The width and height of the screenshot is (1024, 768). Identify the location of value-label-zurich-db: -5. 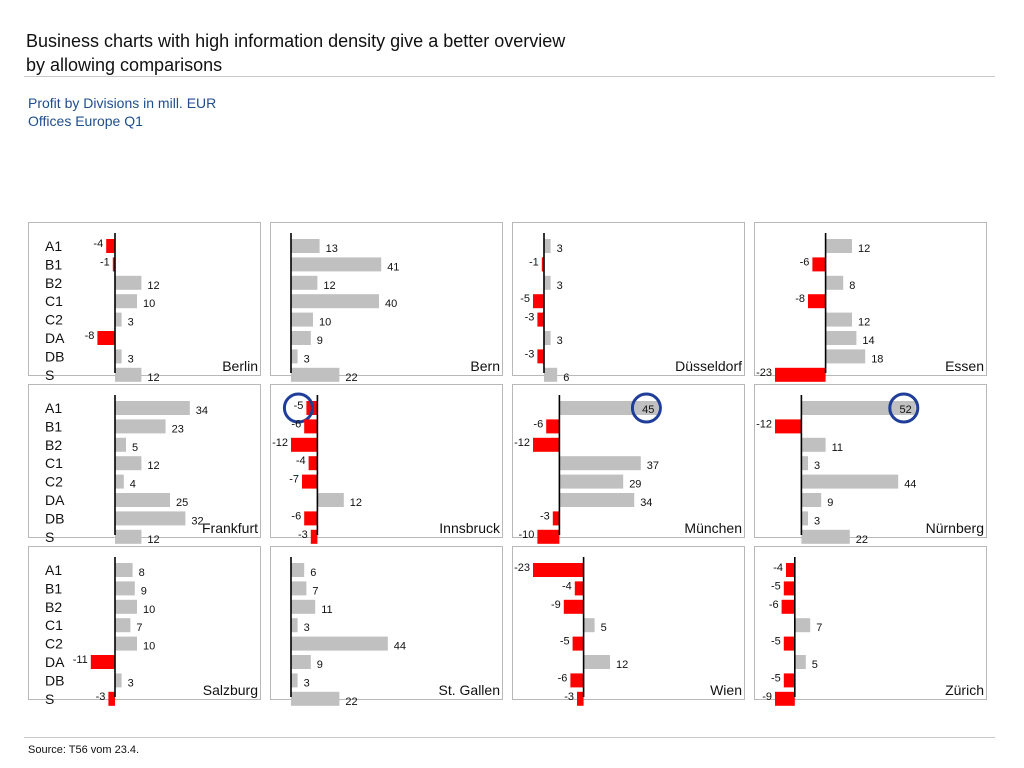
(776, 678).